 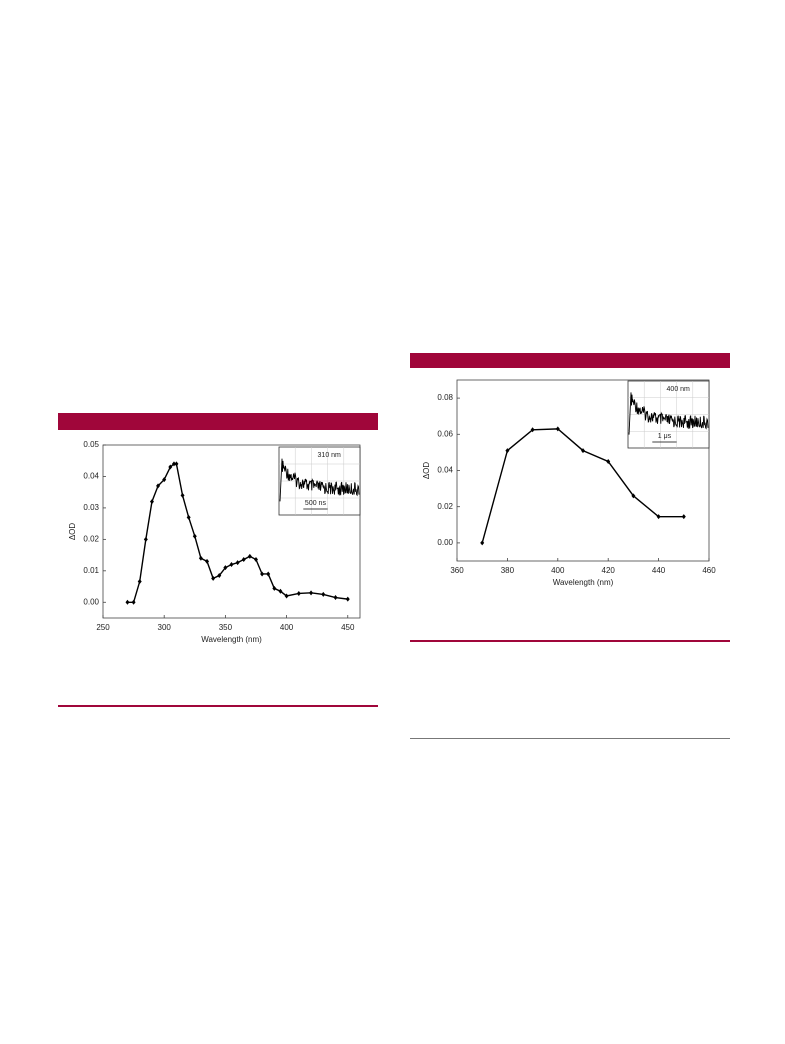 I want to click on y-tick-label: 0.05, so click(x=91, y=444).